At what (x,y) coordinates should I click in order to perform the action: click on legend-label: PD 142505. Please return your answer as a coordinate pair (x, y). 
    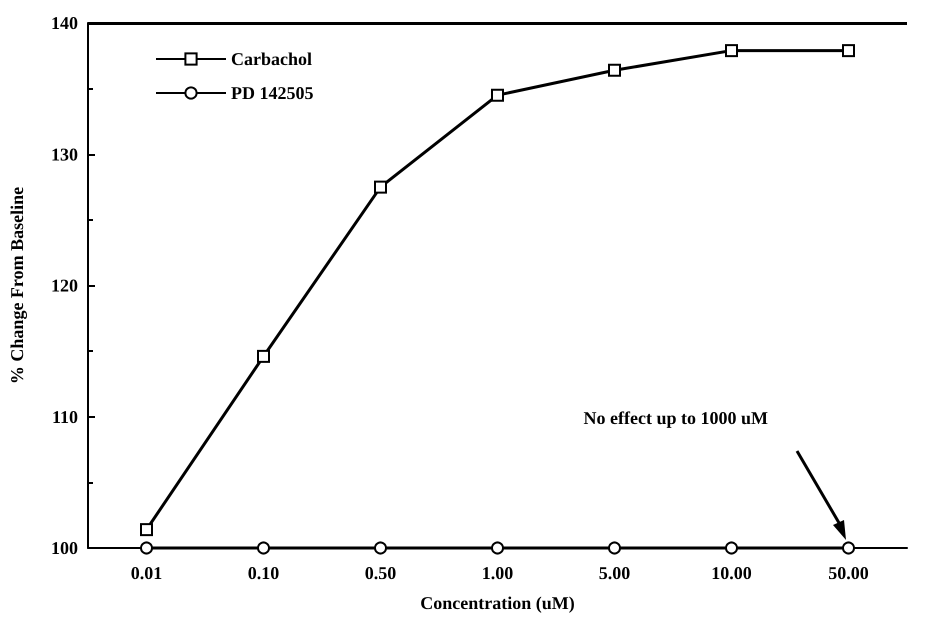
    Looking at the image, I should click on (272, 93).